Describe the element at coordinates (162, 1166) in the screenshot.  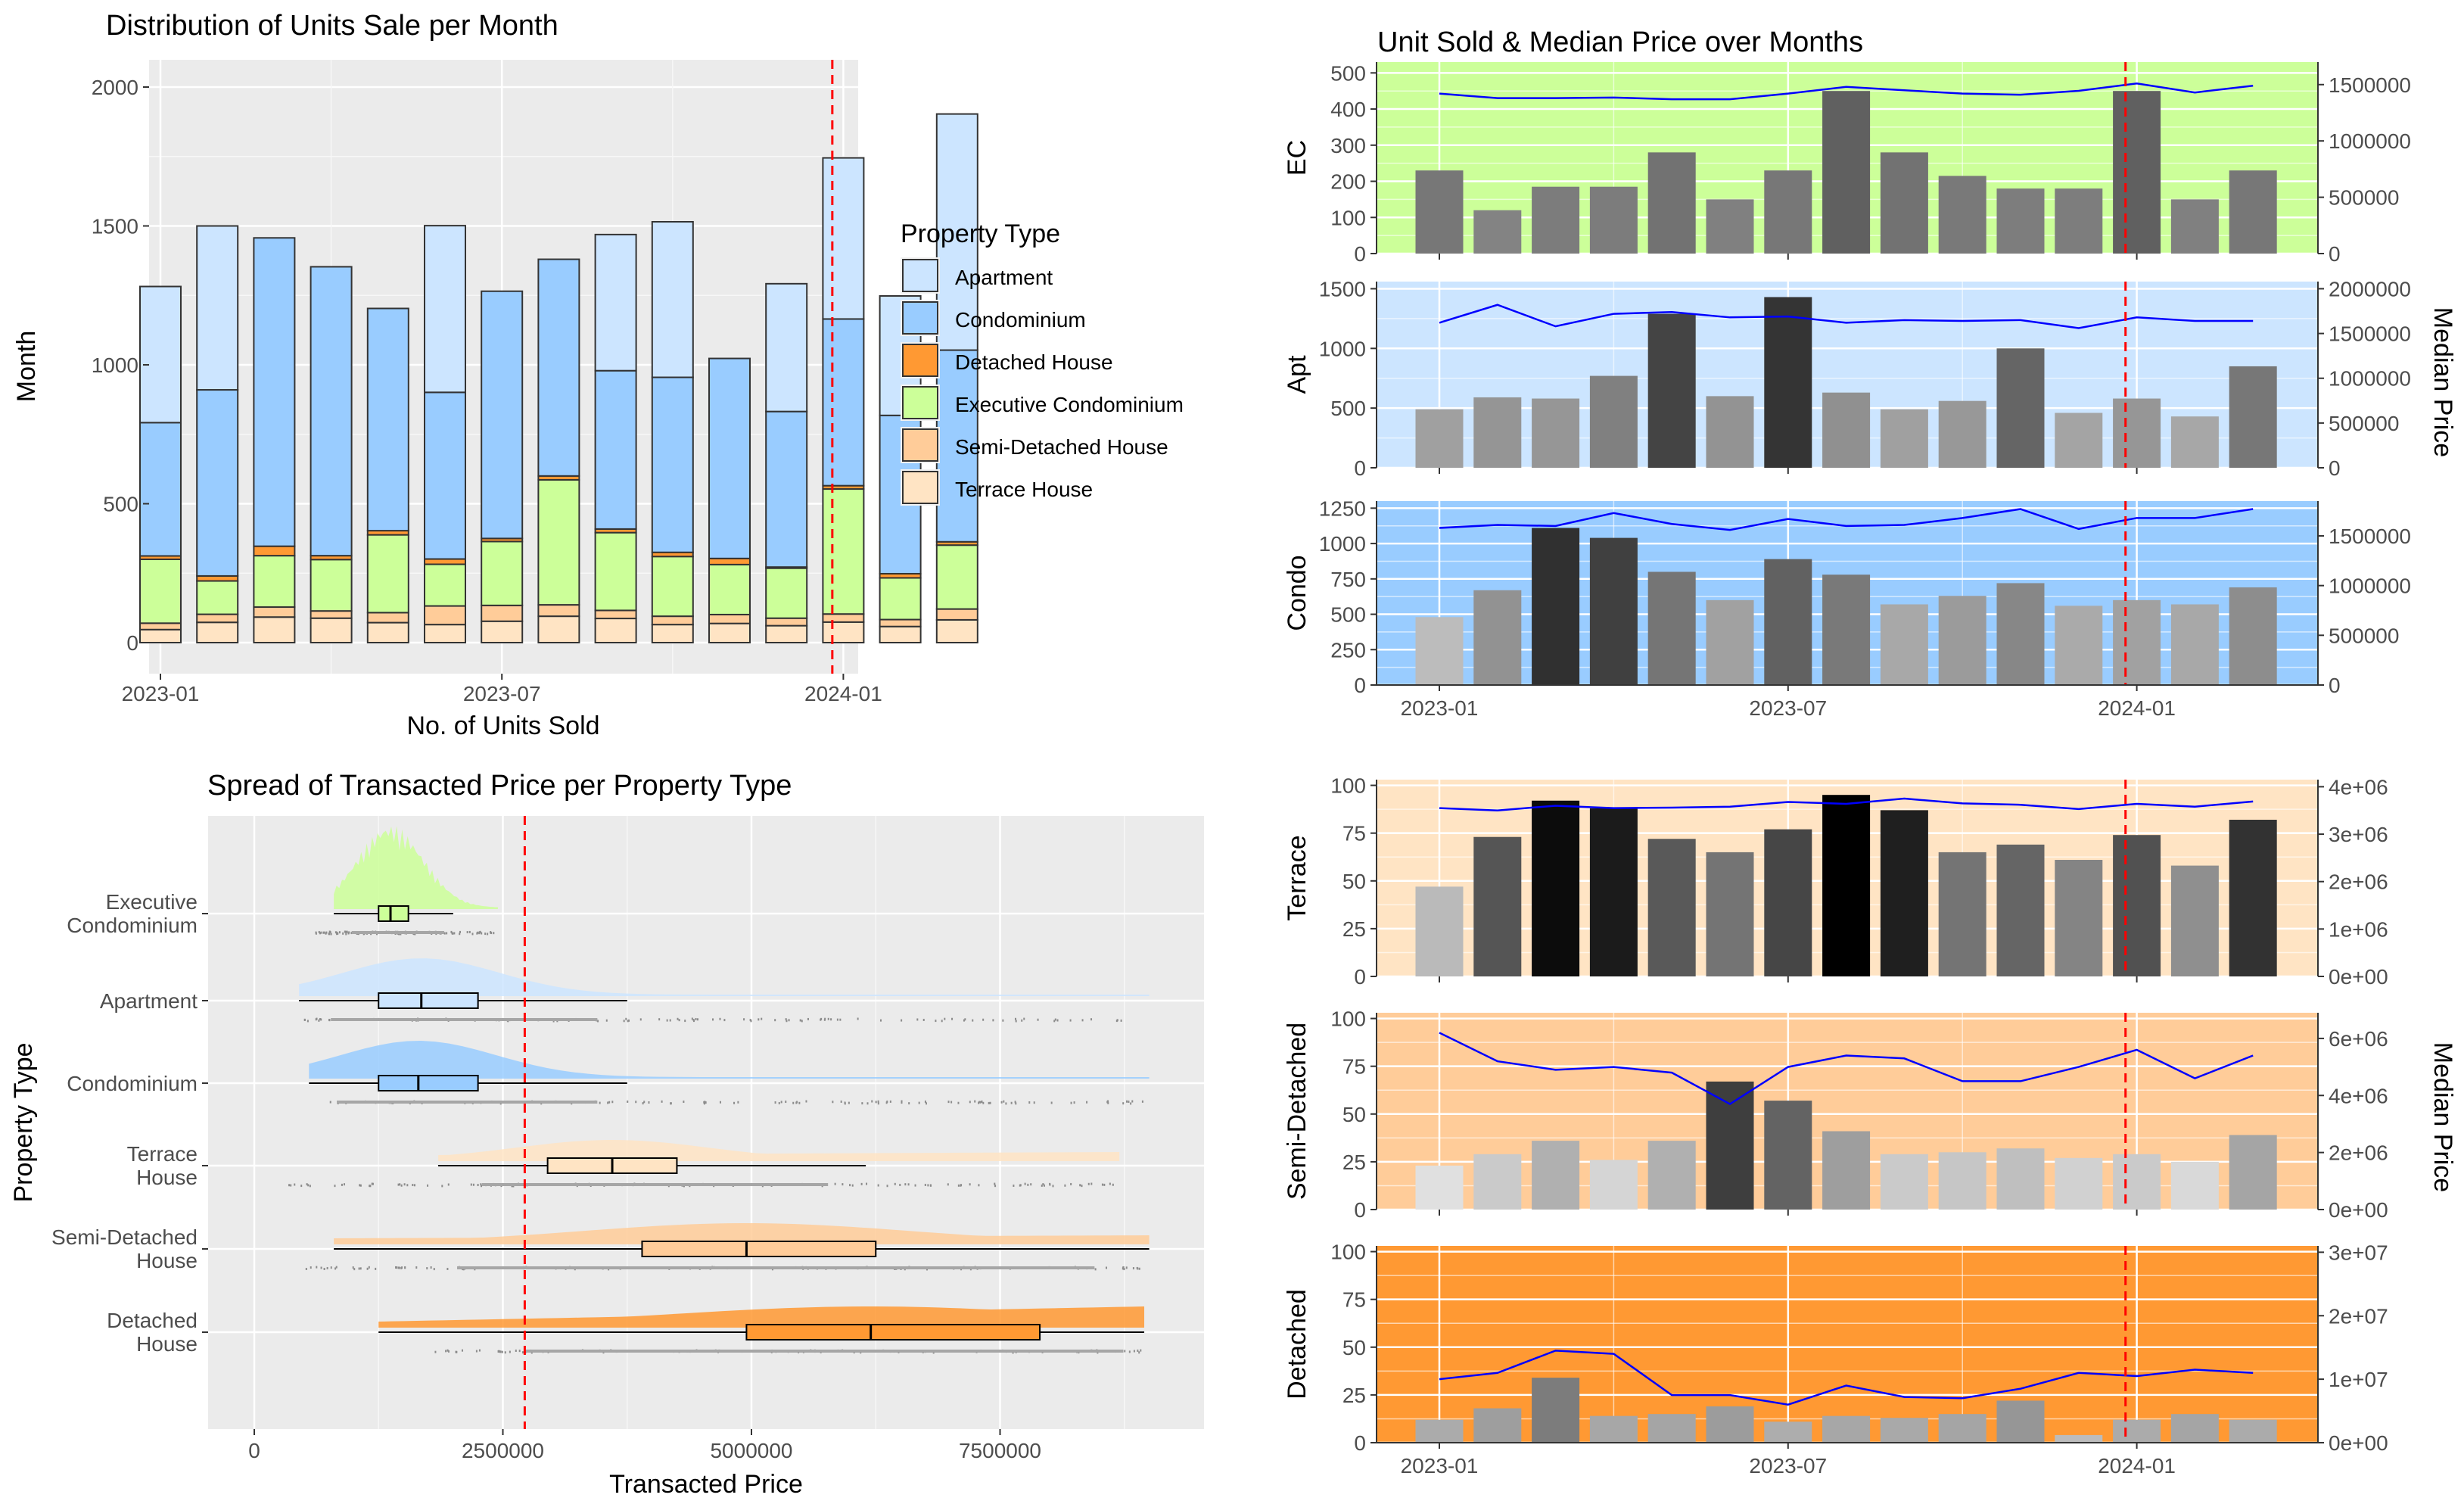
I see `c3-y-tick-label: Terrace House` at that location.